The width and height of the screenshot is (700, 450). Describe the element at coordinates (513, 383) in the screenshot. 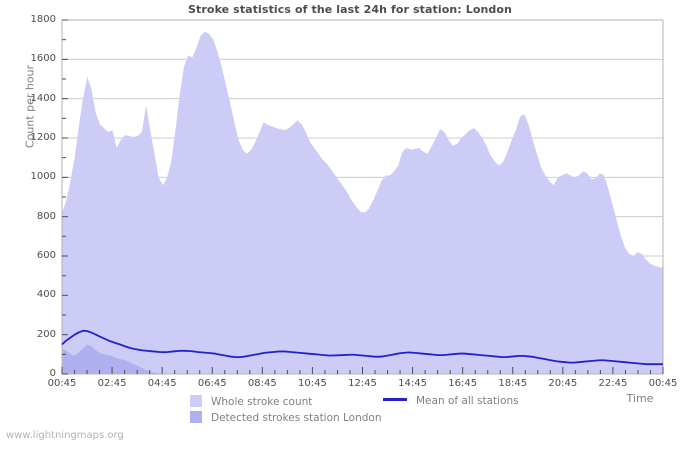

I see `x-tick-label: 18:45` at that location.